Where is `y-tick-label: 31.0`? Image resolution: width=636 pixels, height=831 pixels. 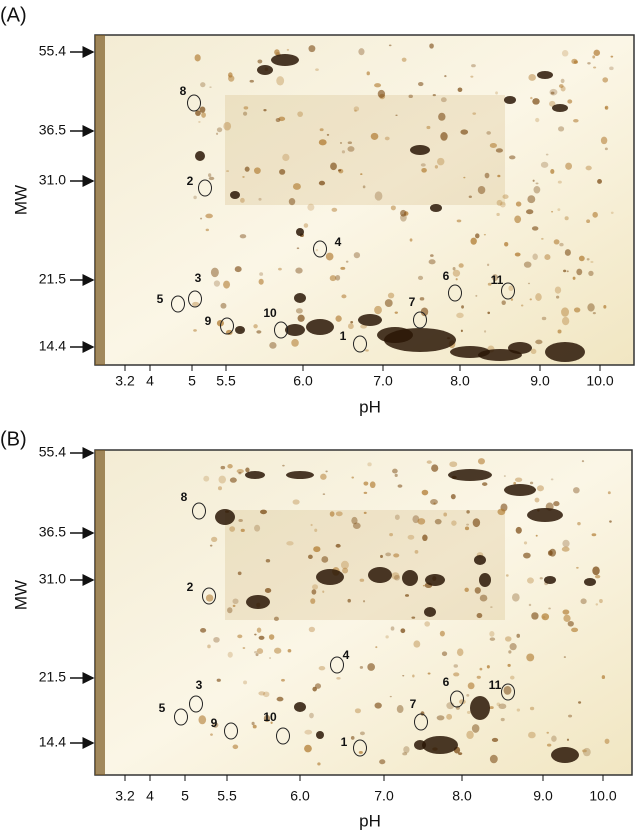
y-tick-label: 31.0 is located at coordinates (52, 579).